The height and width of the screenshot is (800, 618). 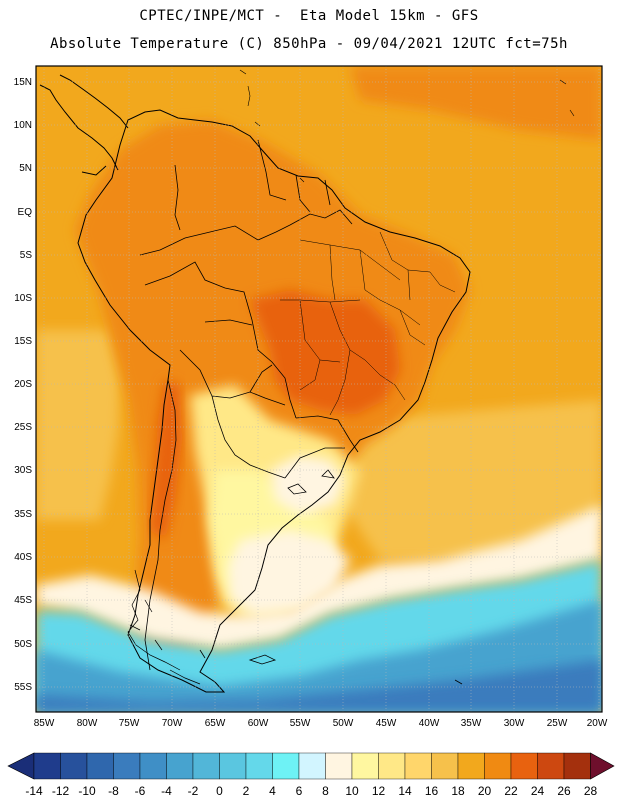 I want to click on lon-label-65w: 65W, so click(x=215, y=723).